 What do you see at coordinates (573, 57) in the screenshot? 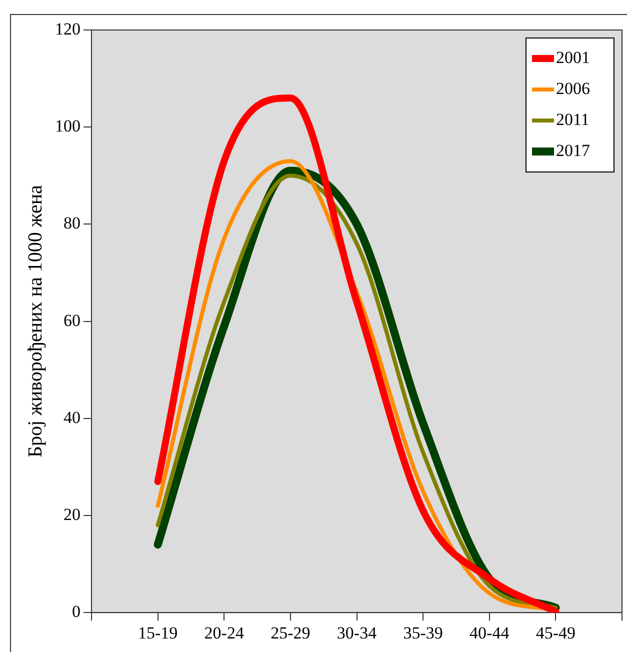
I see `legend-label: 2001` at bounding box center [573, 57].